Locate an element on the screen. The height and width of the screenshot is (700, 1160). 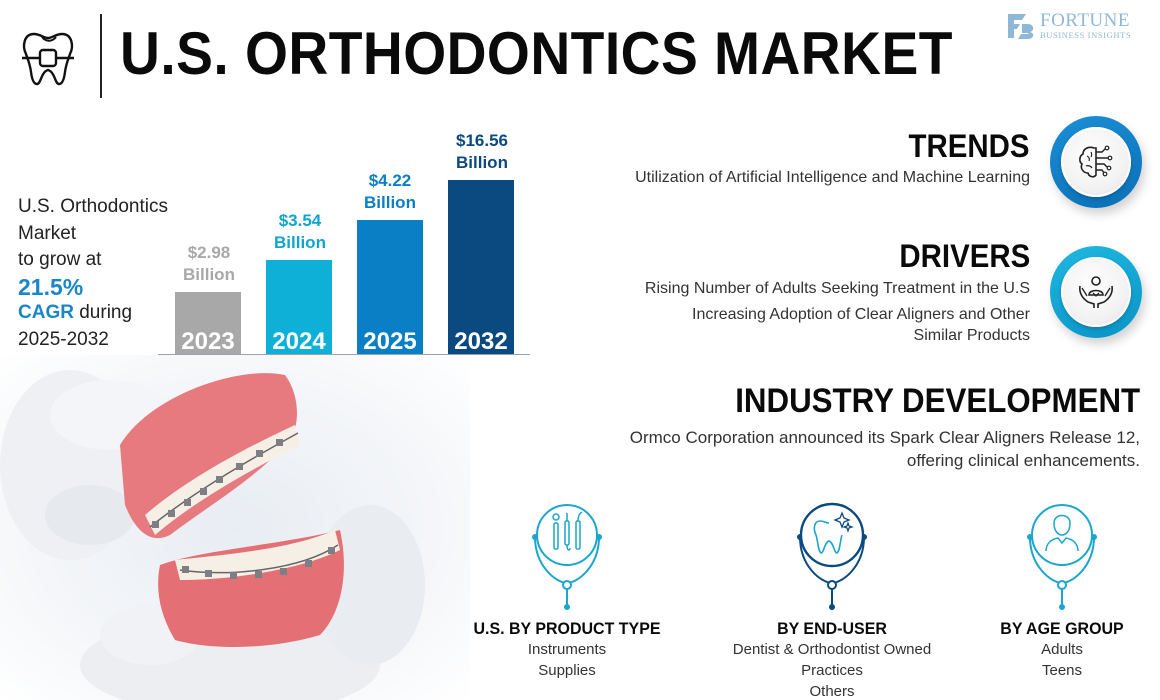
bar-value-label: $16.56 Billion is located at coordinates (482, 151).